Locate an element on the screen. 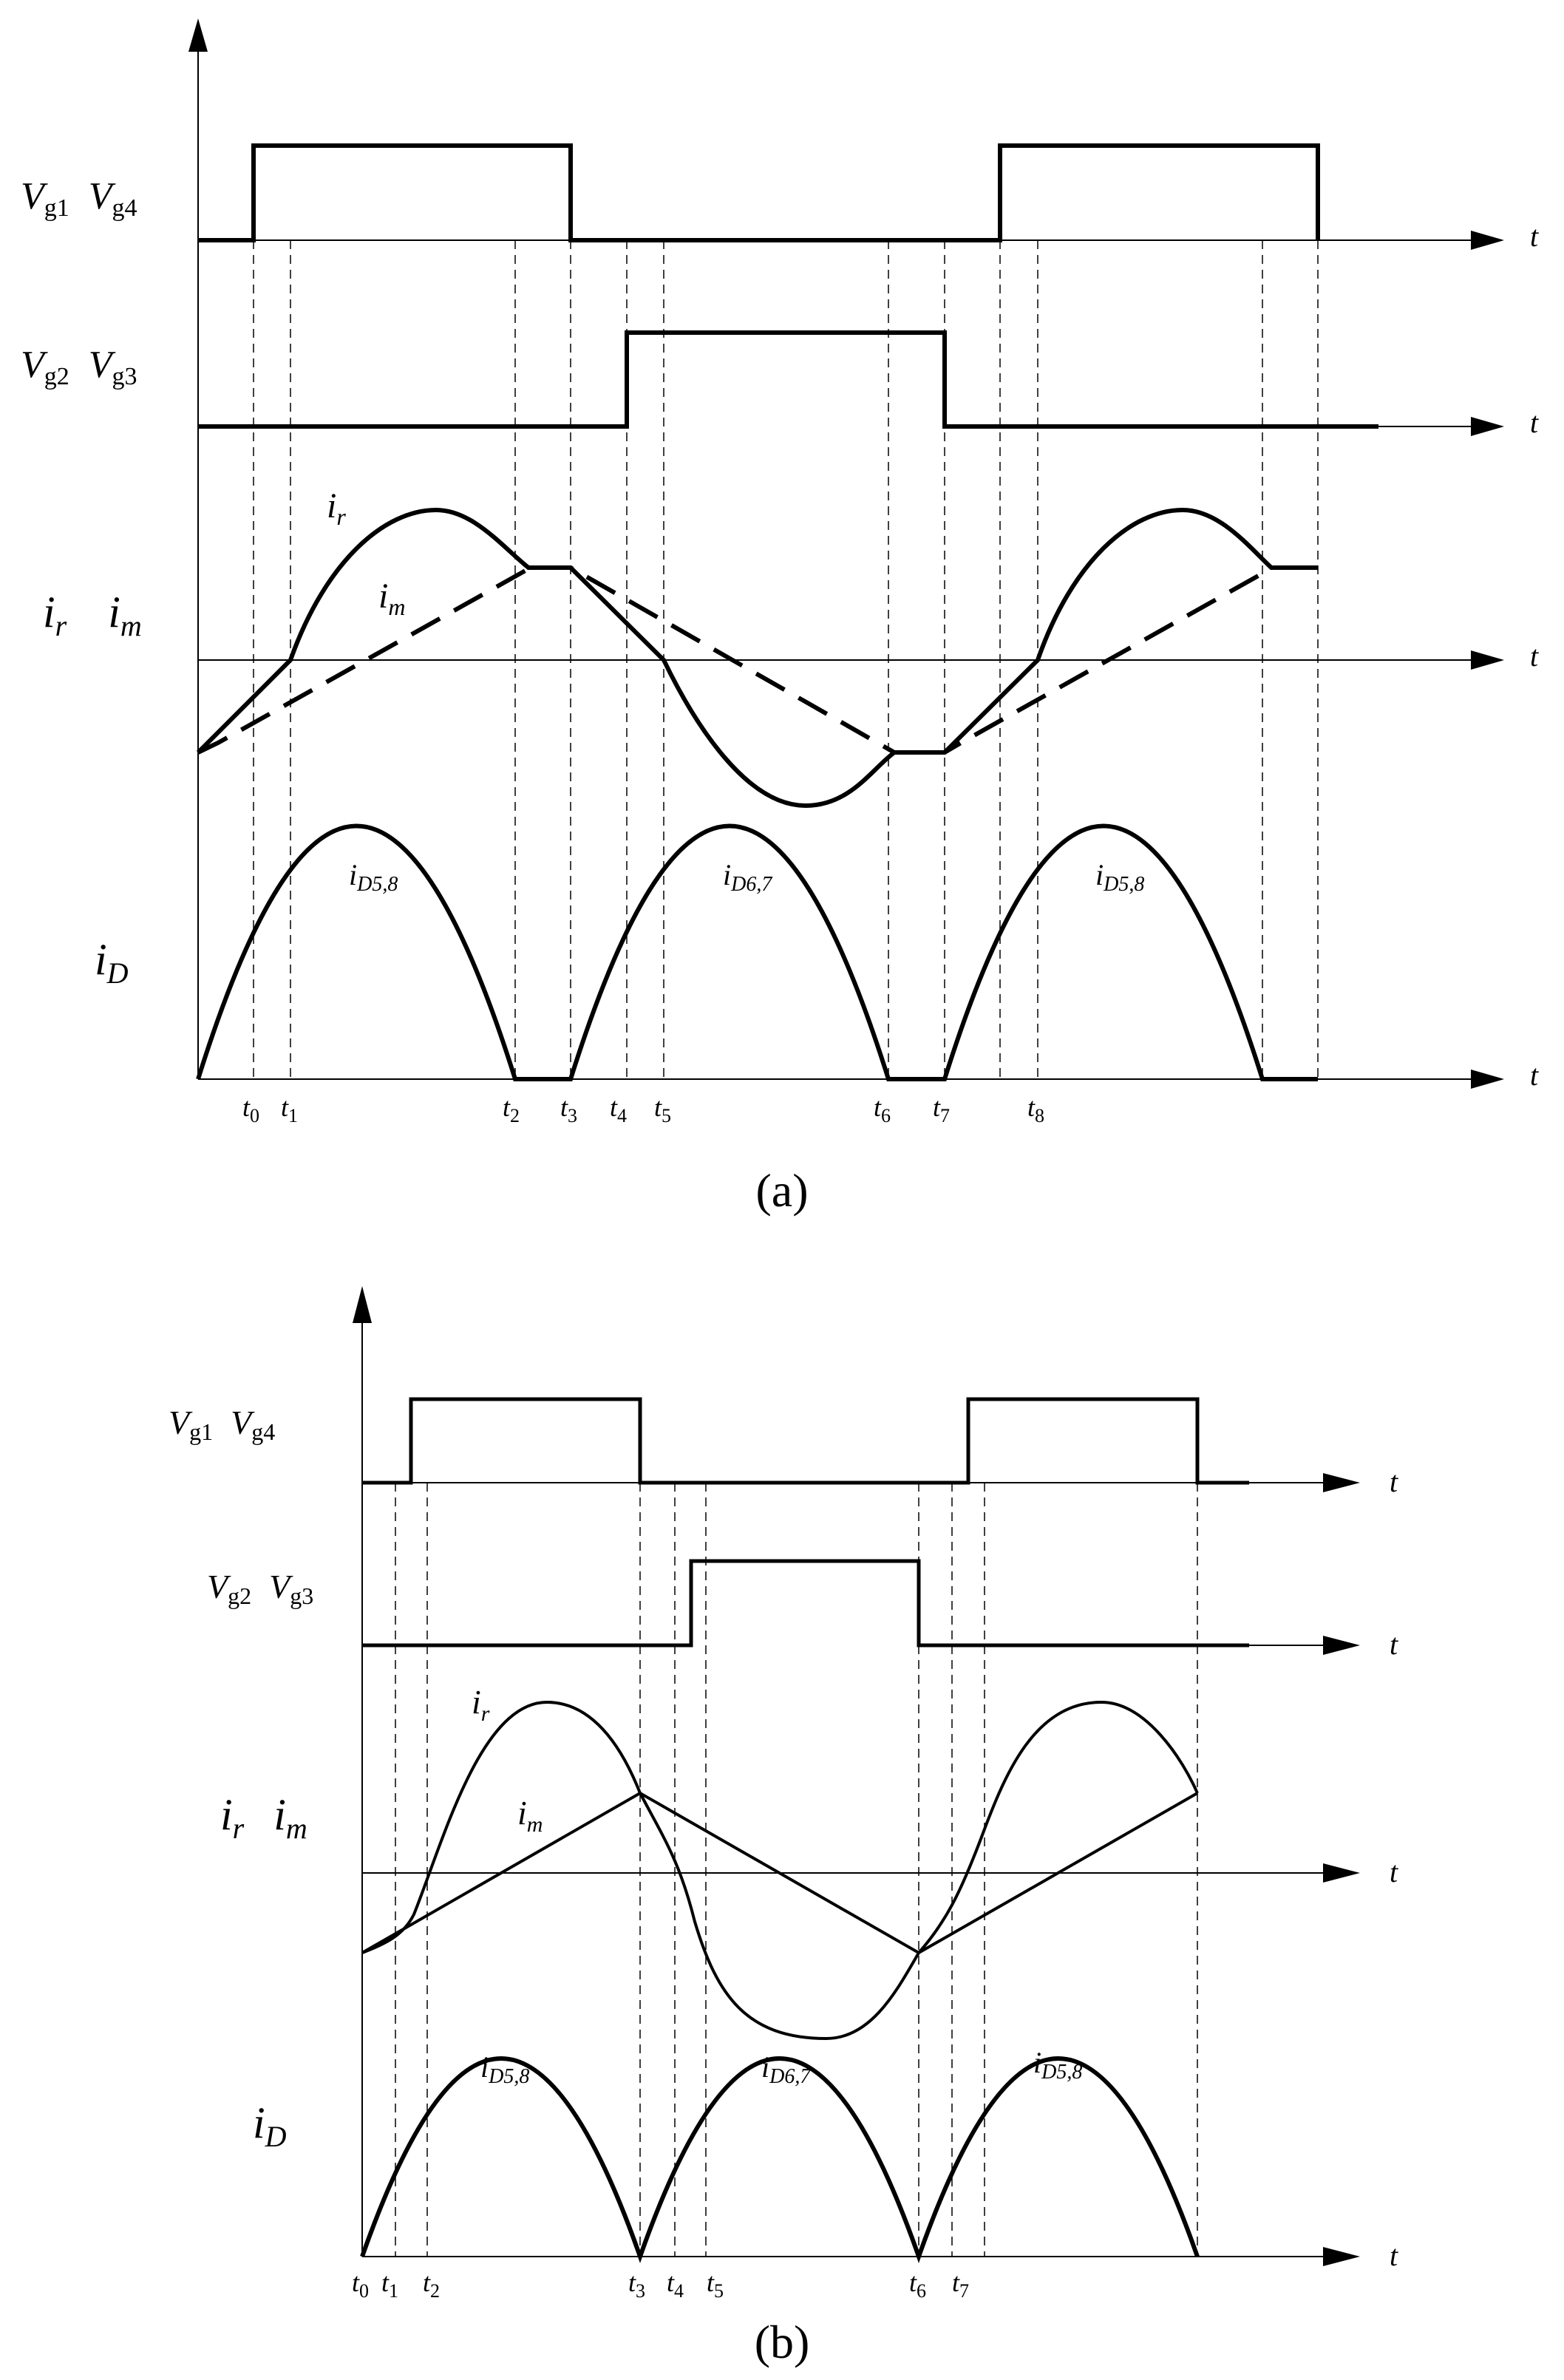 This screenshot has width=1564, height=2380. panel-b-label-vg1-vg4: Vg1 Vg4 is located at coordinates (222, 1424).